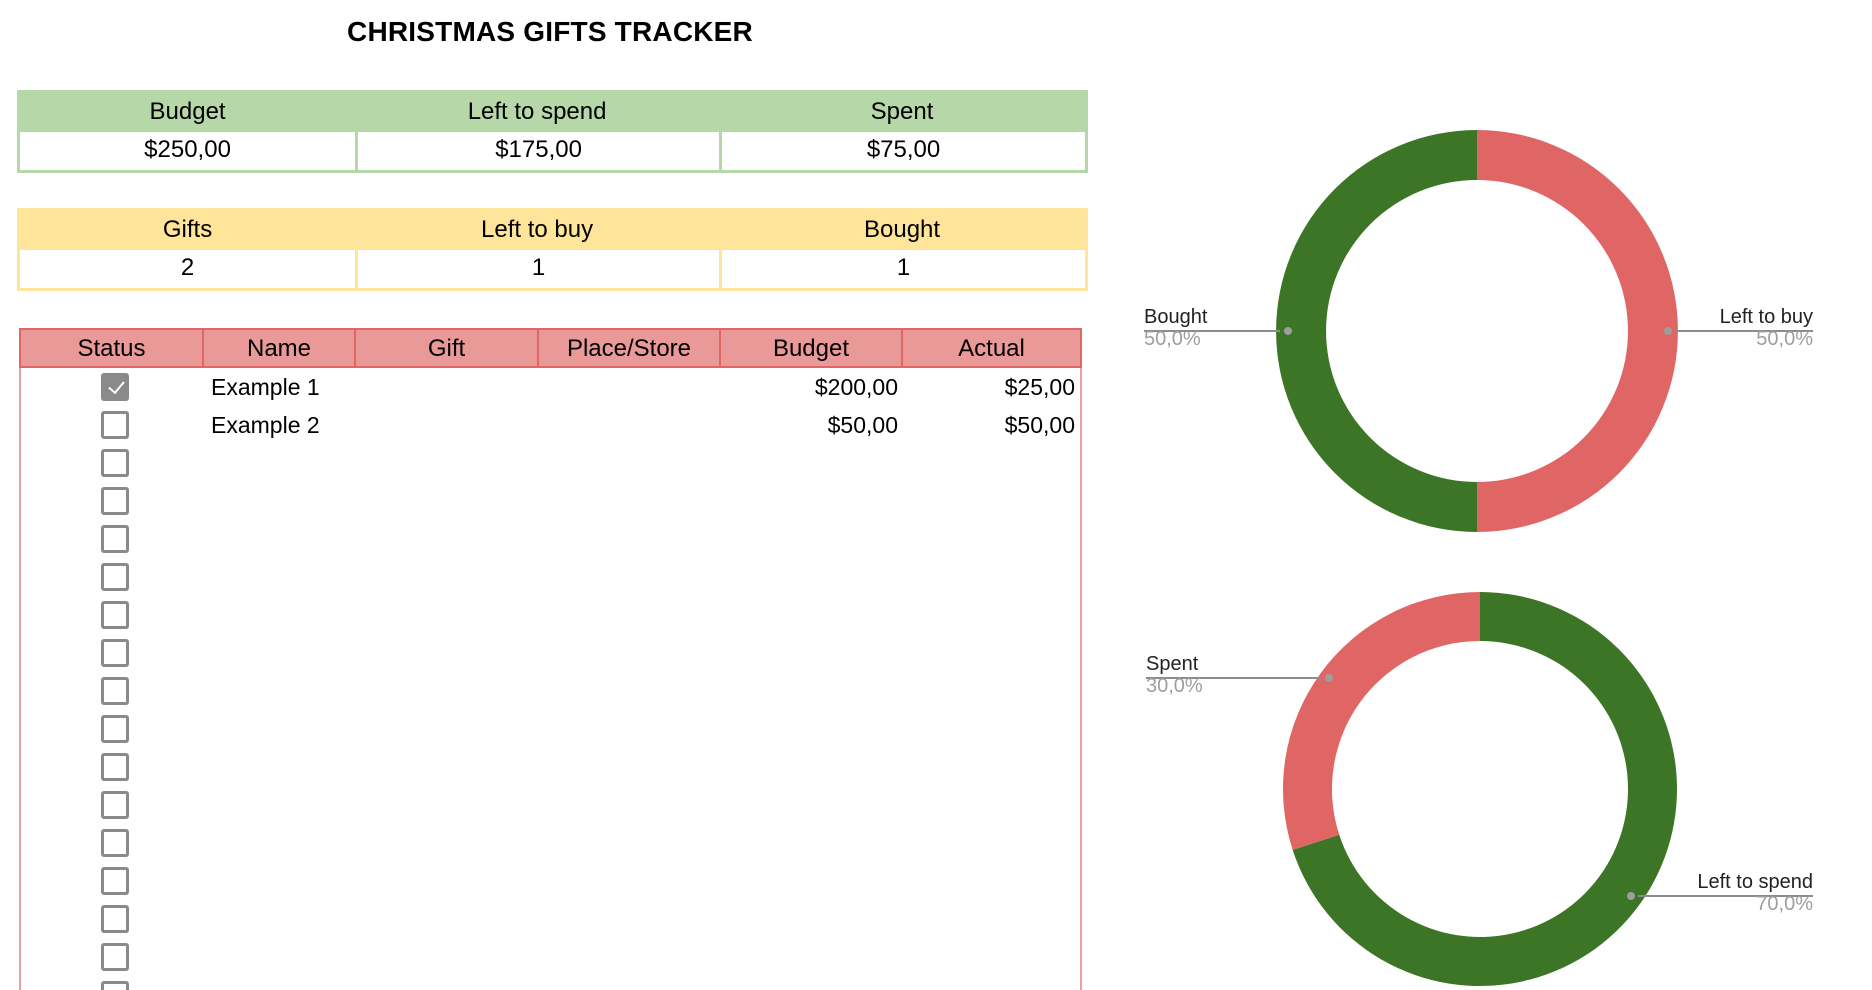  I want to click on left-to-buy-header: Left to buy, so click(537, 229).